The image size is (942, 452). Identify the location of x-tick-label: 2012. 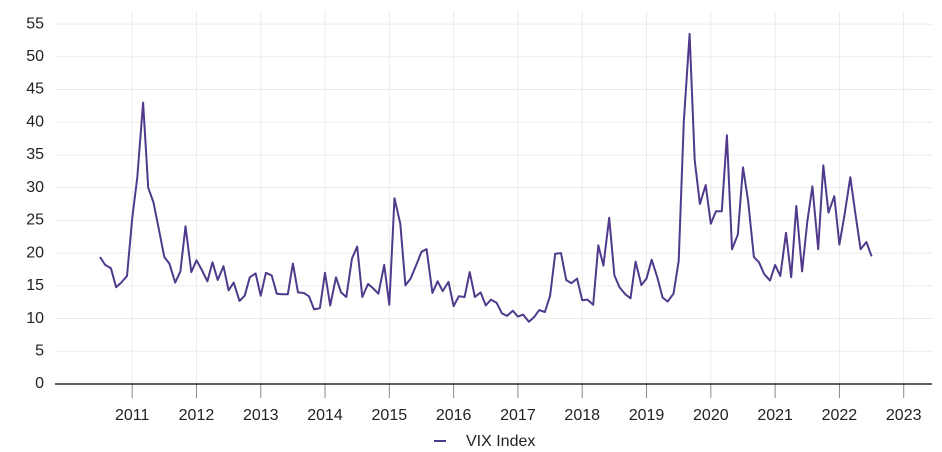
(197, 415).